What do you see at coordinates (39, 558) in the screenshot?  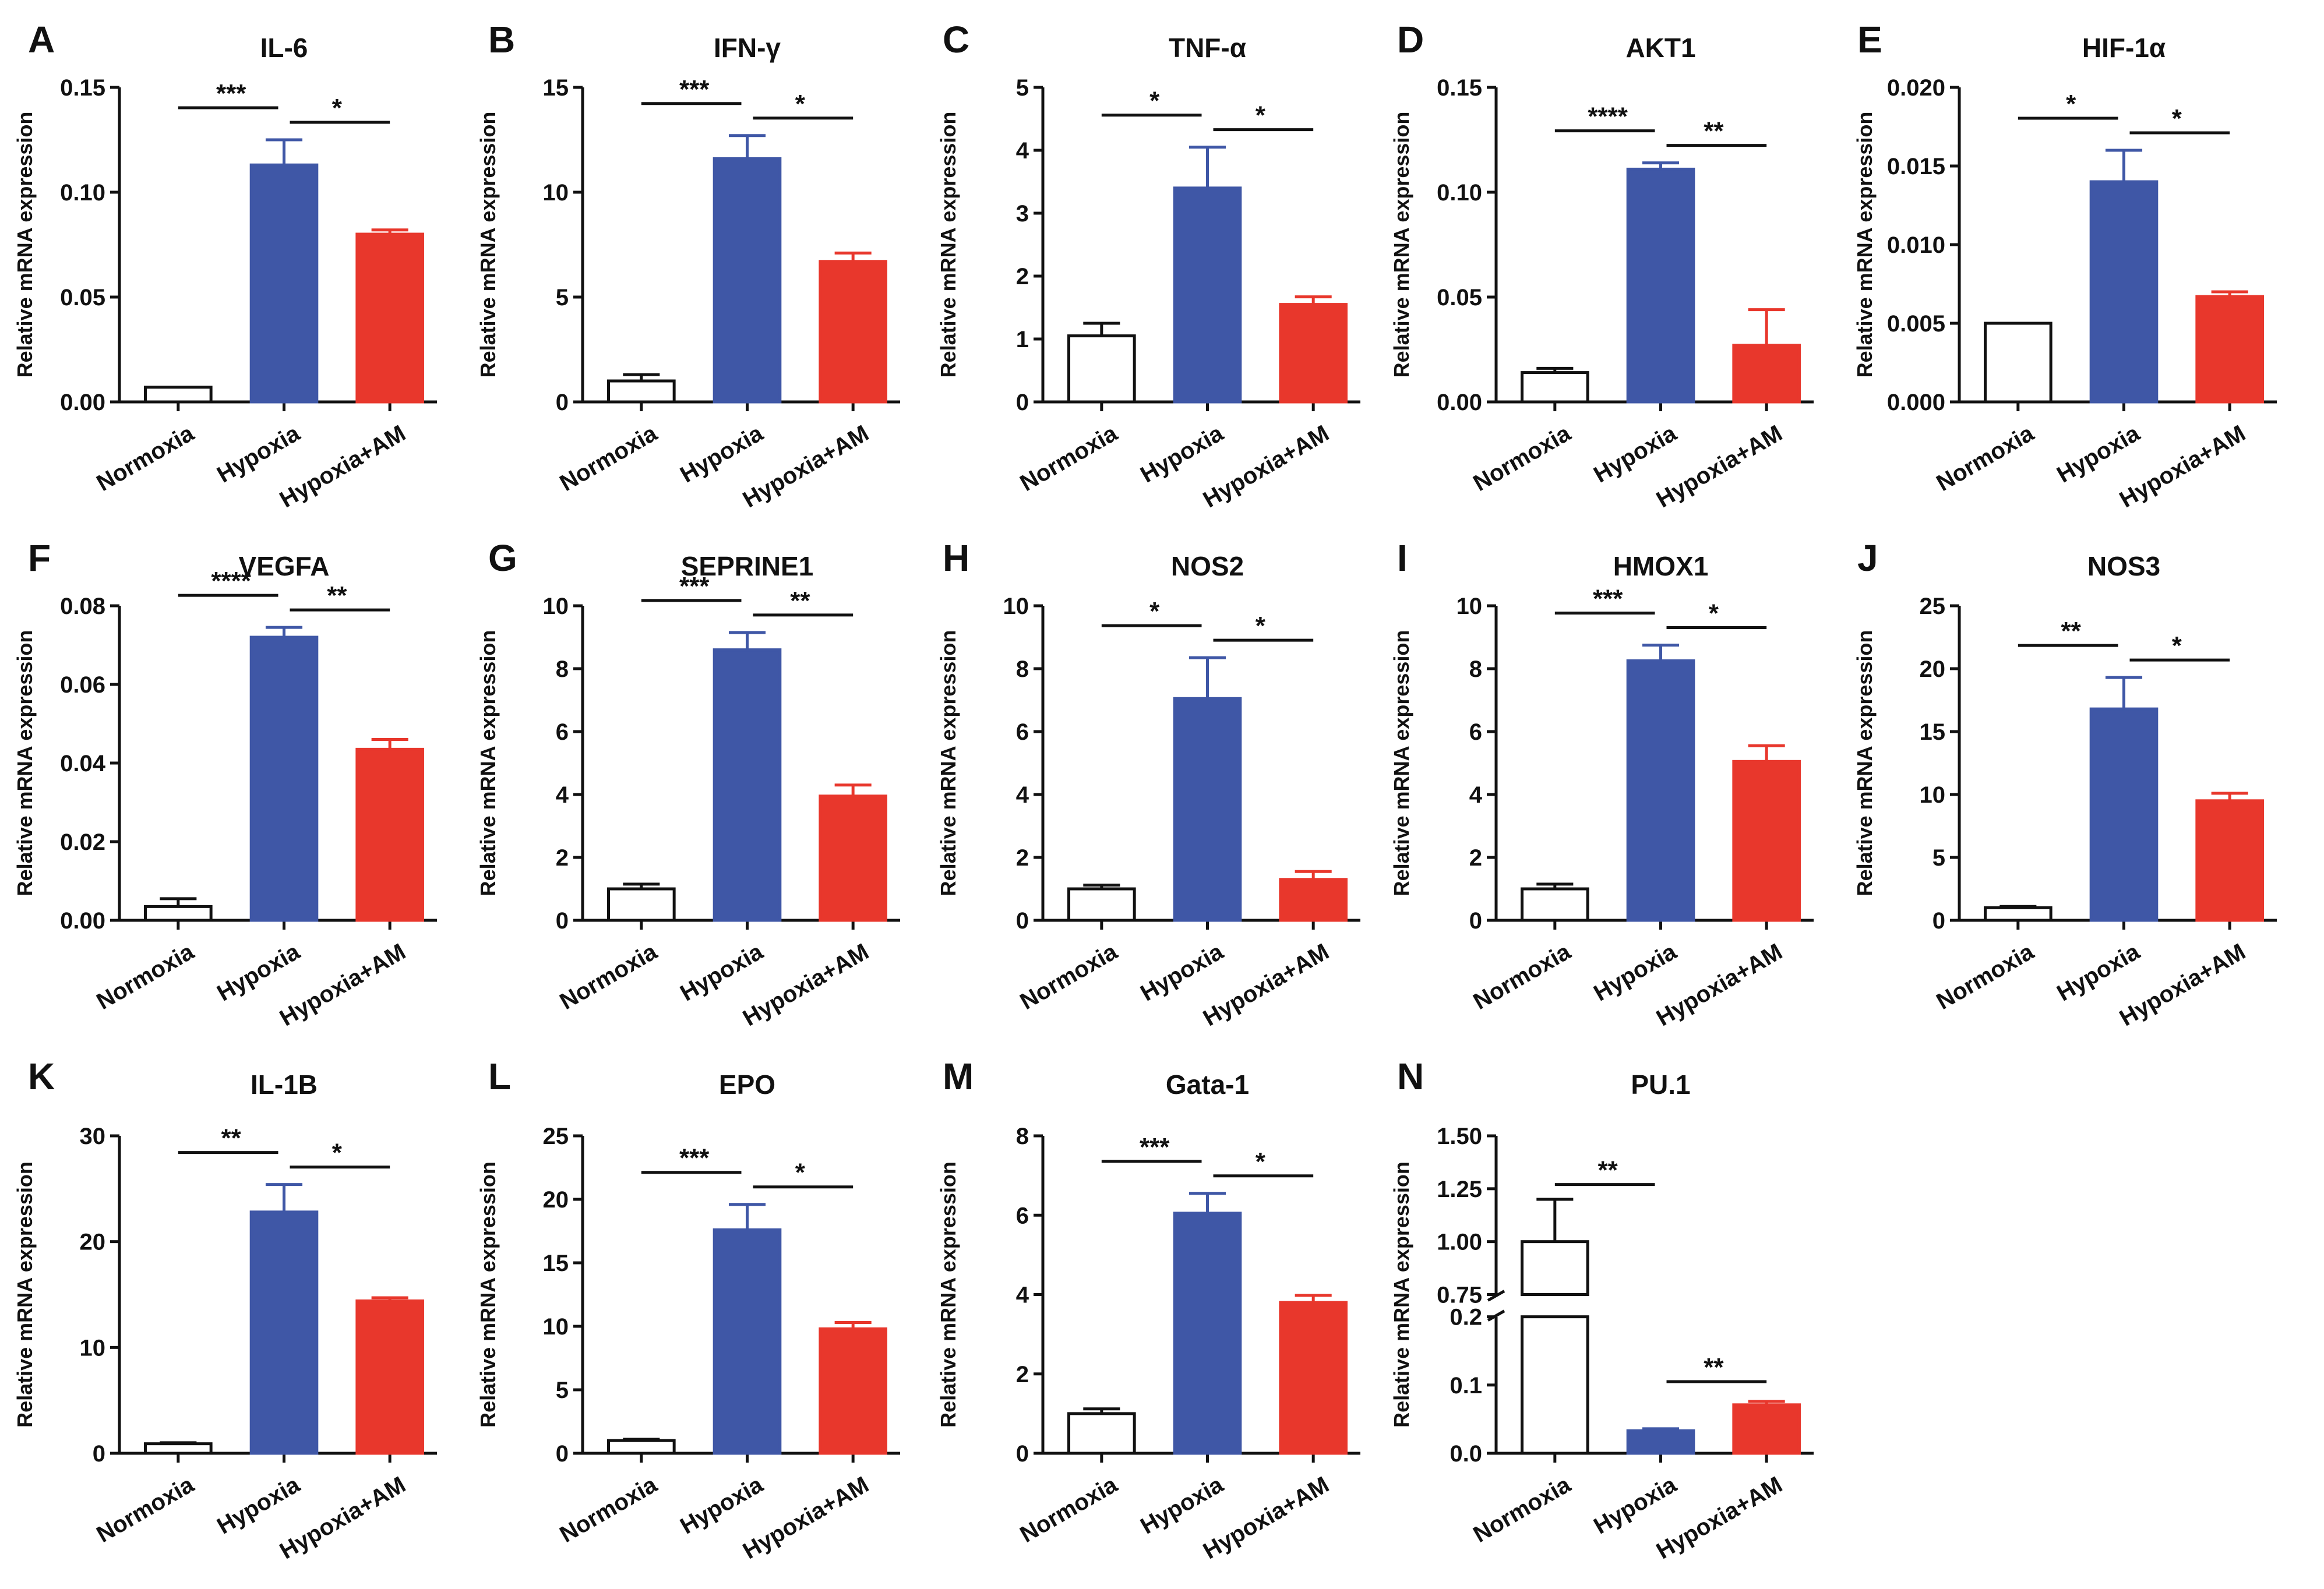 I see `panel-letter: F` at bounding box center [39, 558].